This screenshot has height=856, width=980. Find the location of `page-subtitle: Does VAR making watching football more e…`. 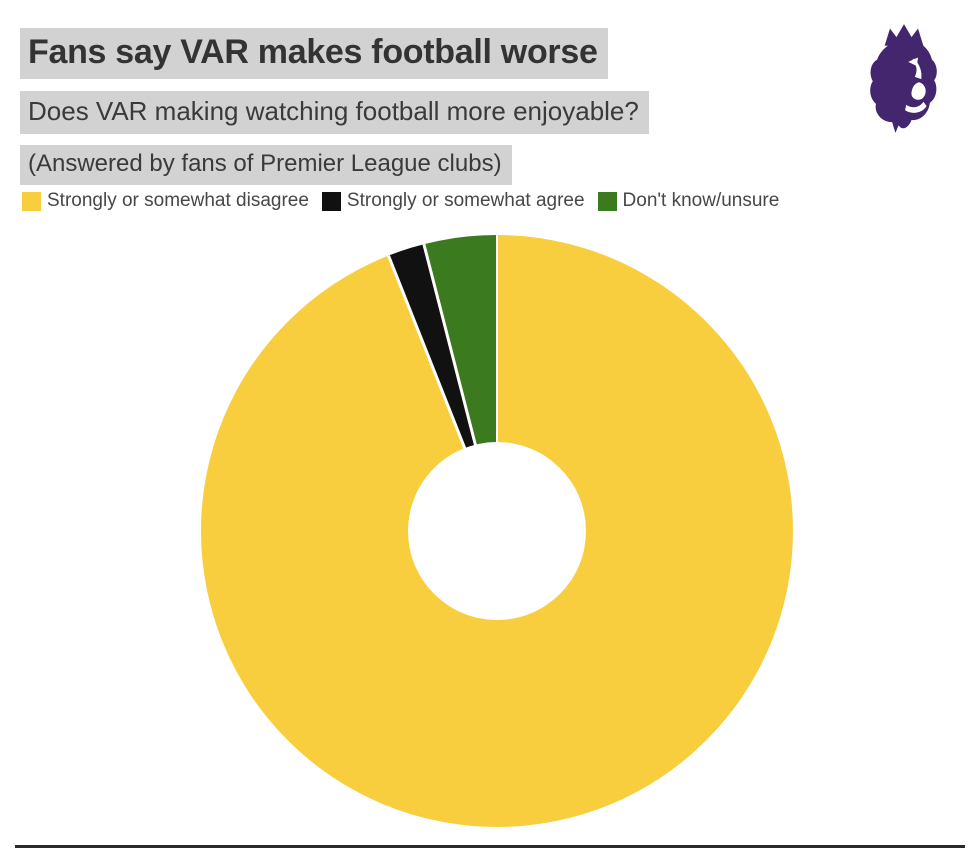

page-subtitle: Does VAR making watching football more e… is located at coordinates (334, 112).